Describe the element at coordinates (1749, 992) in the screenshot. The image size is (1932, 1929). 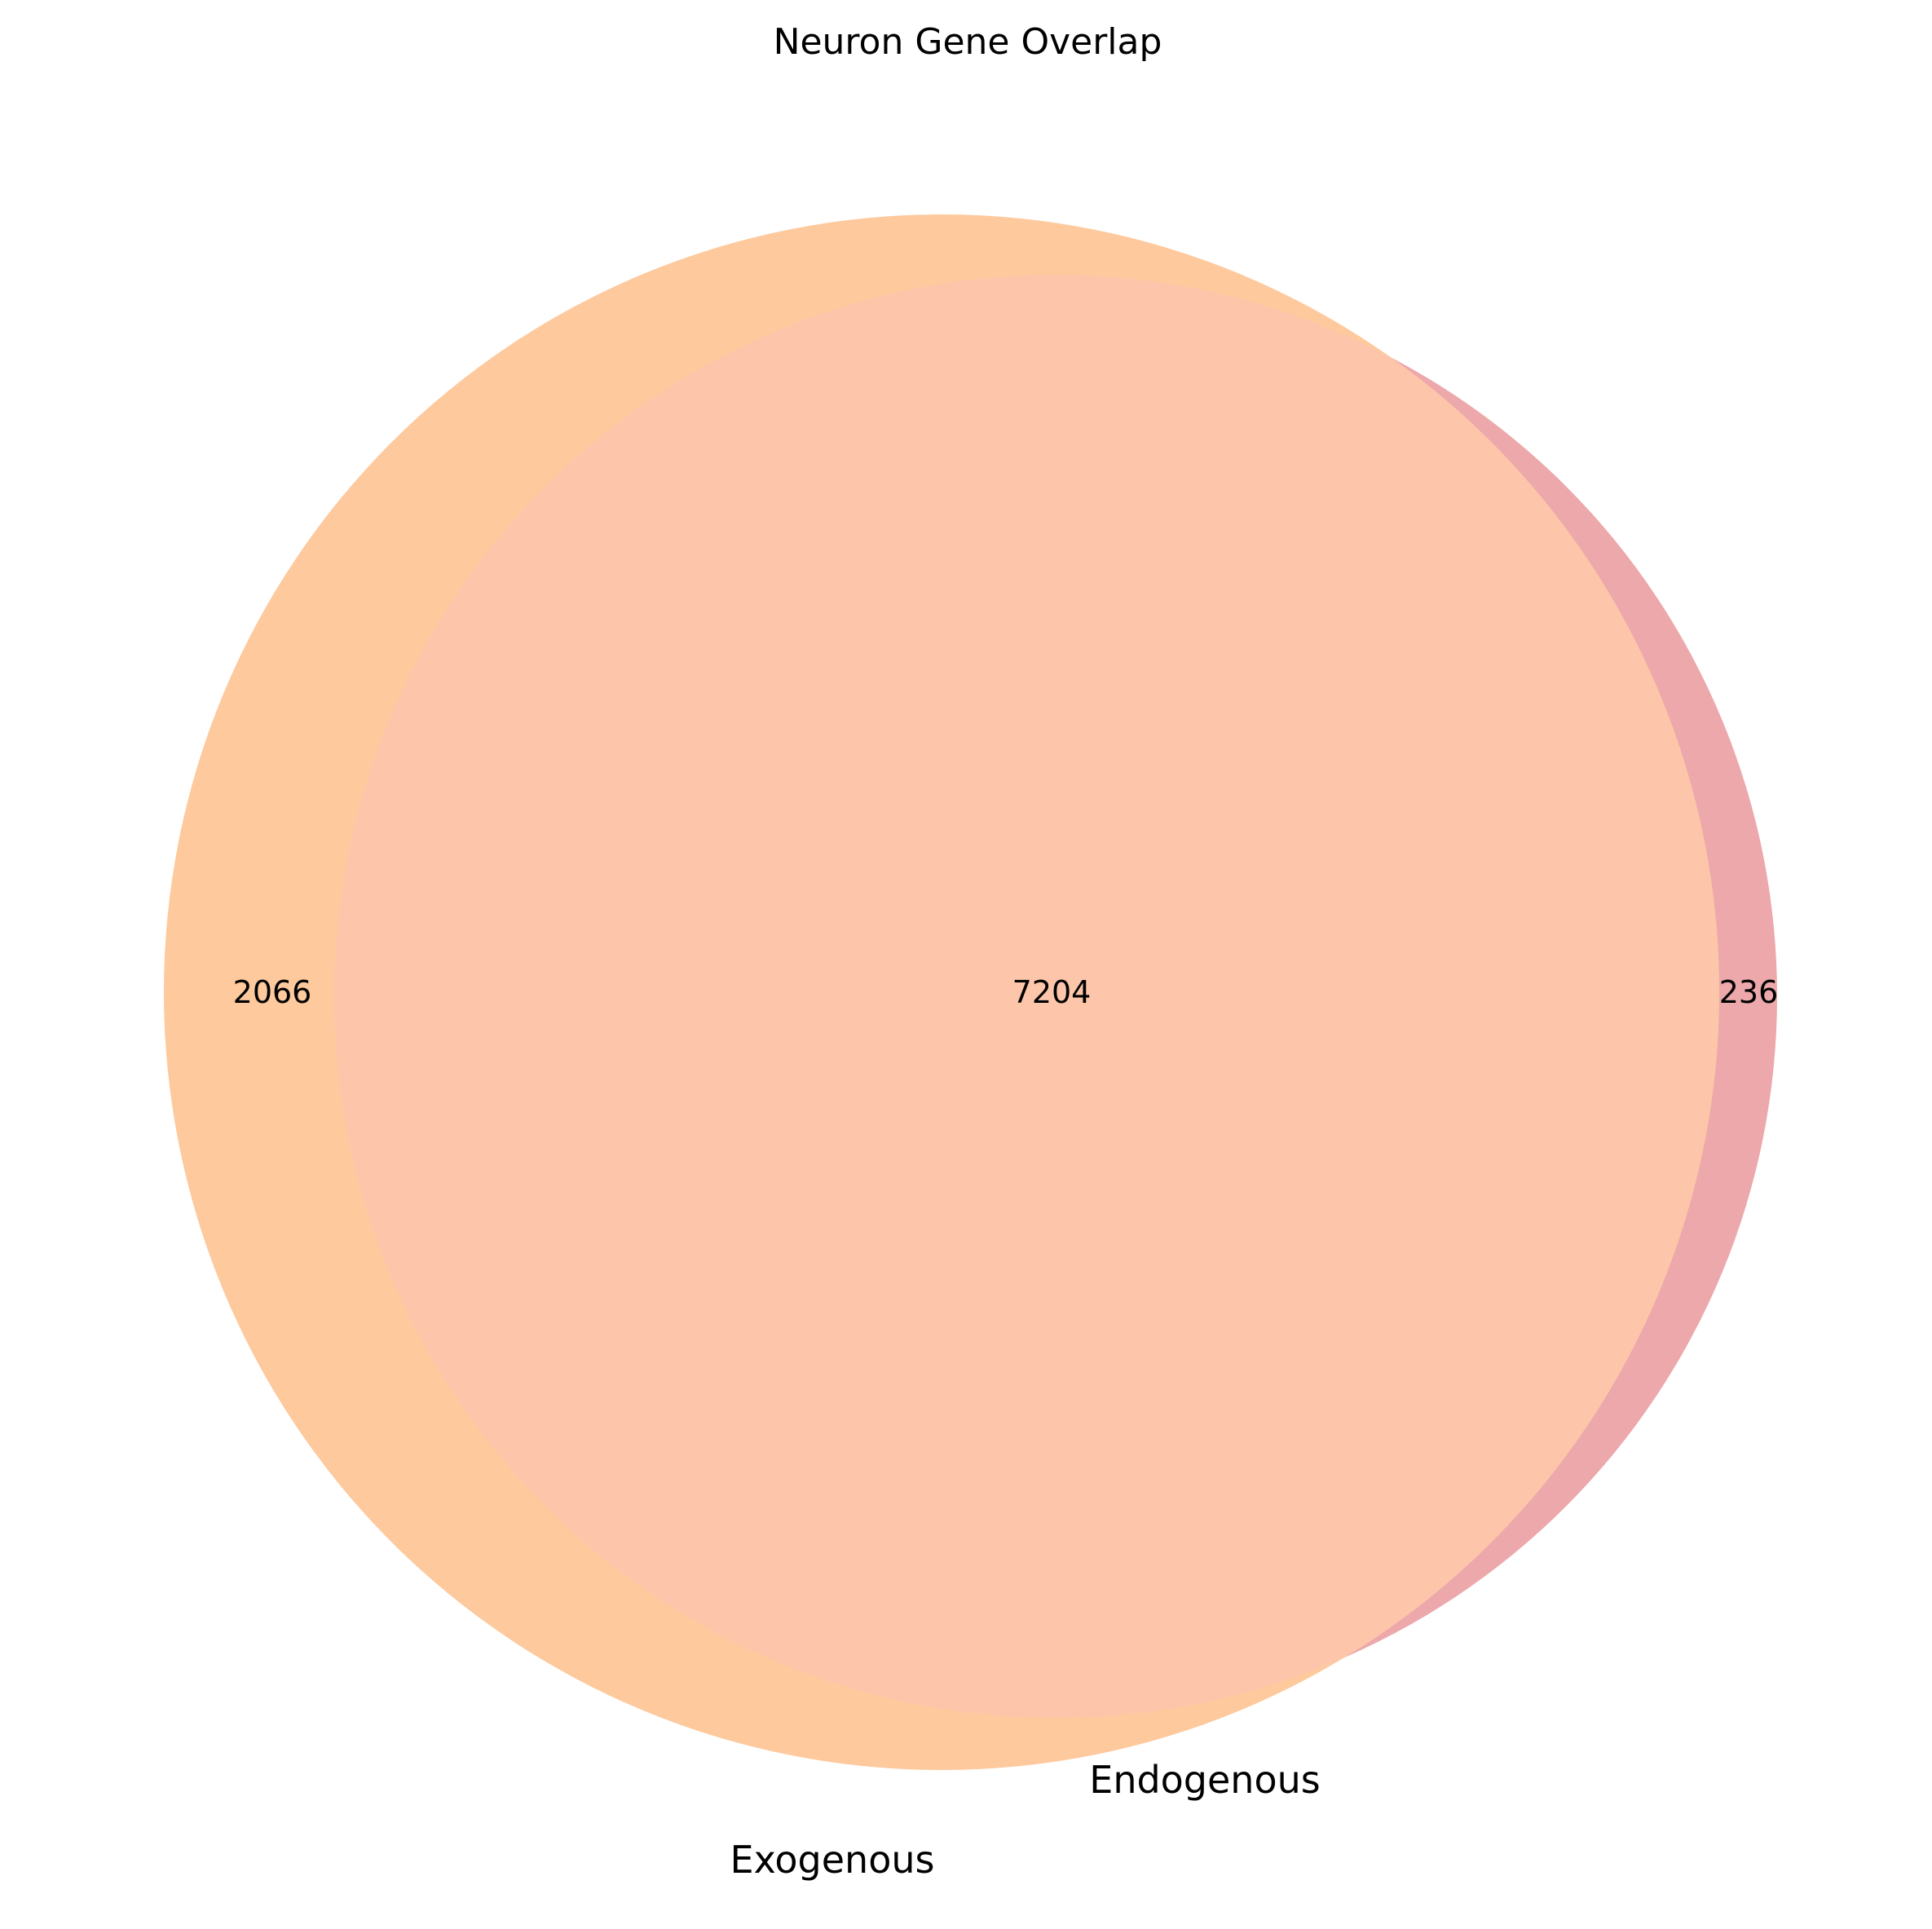
I see `endogenous-only-count: 236` at that location.